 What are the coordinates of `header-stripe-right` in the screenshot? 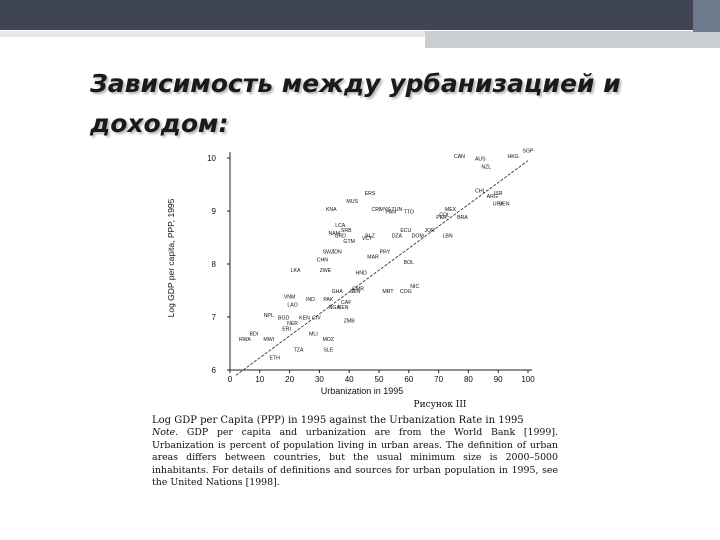 It's located at (572, 39).